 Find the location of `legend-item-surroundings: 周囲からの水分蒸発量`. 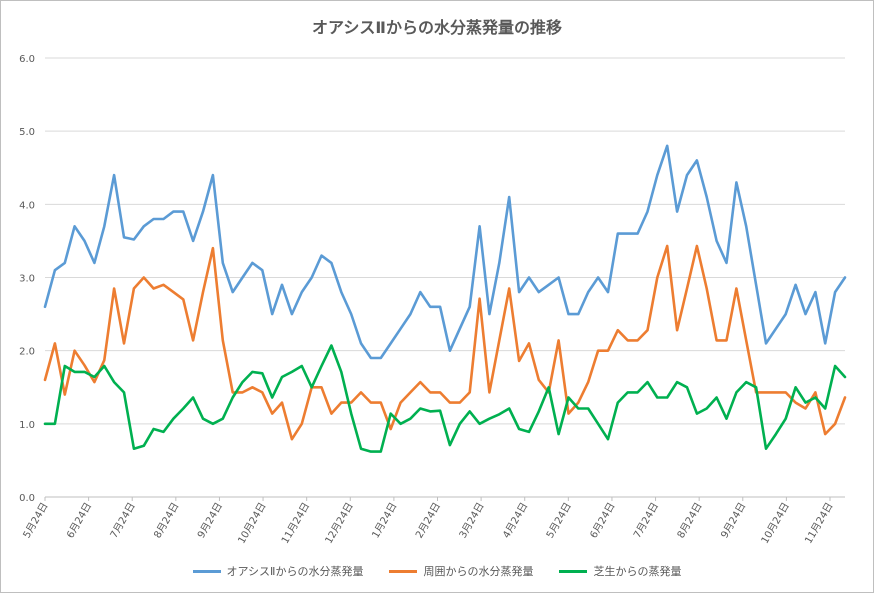

legend-item-surroundings: 周囲からの水分蒸発量 is located at coordinates (461, 571).